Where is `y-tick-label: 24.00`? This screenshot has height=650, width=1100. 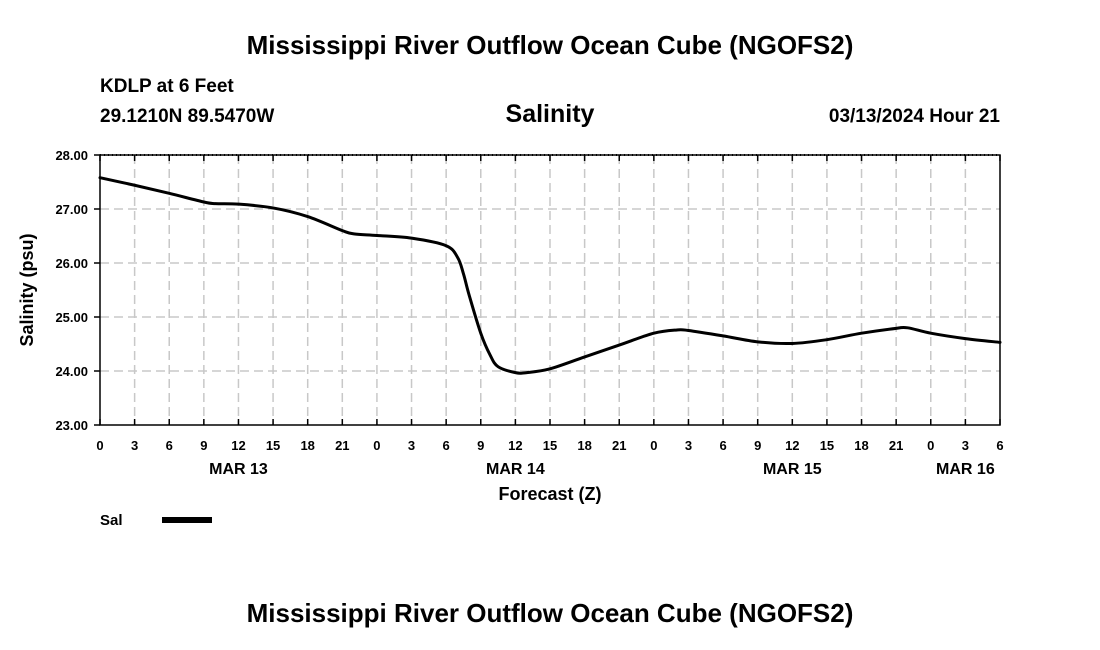 y-tick-label: 24.00 is located at coordinates (71, 371).